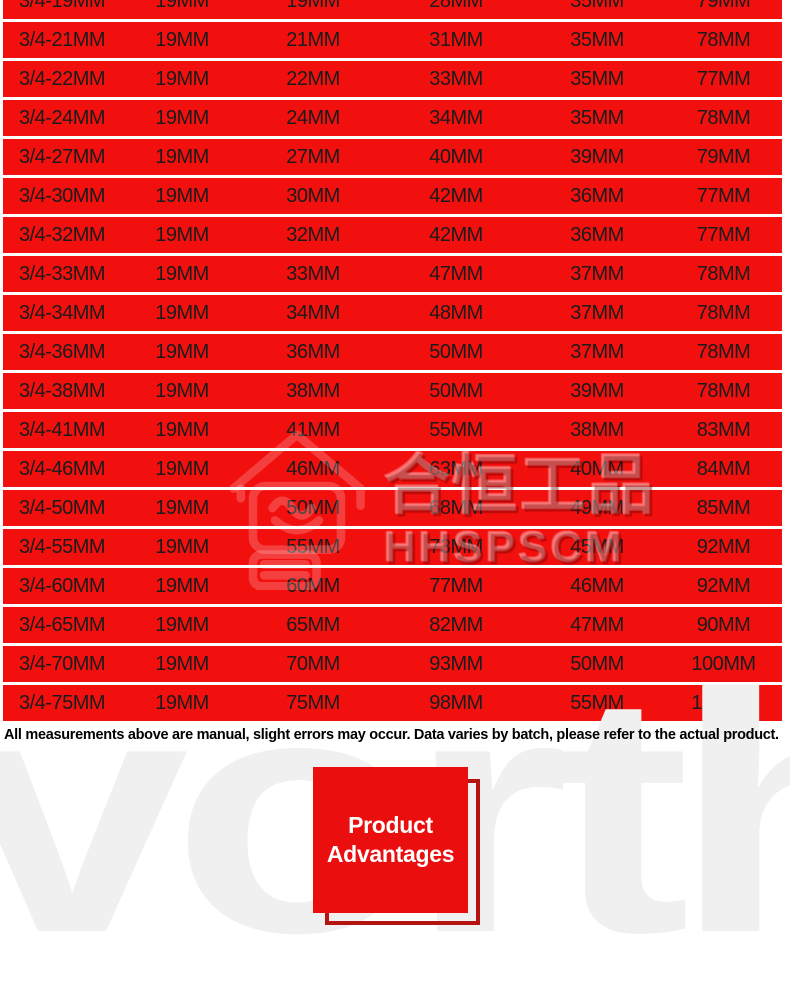  Describe the element at coordinates (456, 624) in the screenshot. I see `table-cell: 82MM` at that location.